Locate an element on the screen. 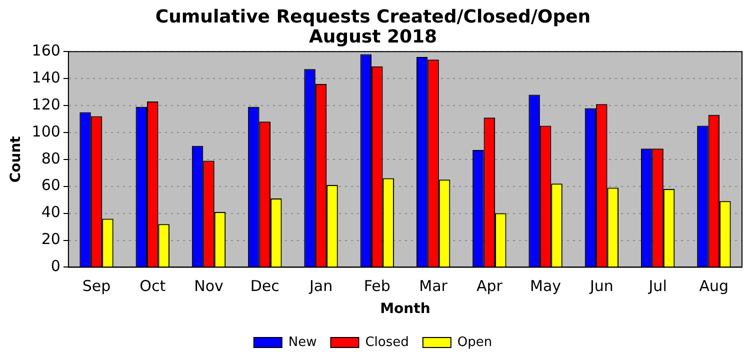  x-tick-label: Jan is located at coordinates (320, 286).